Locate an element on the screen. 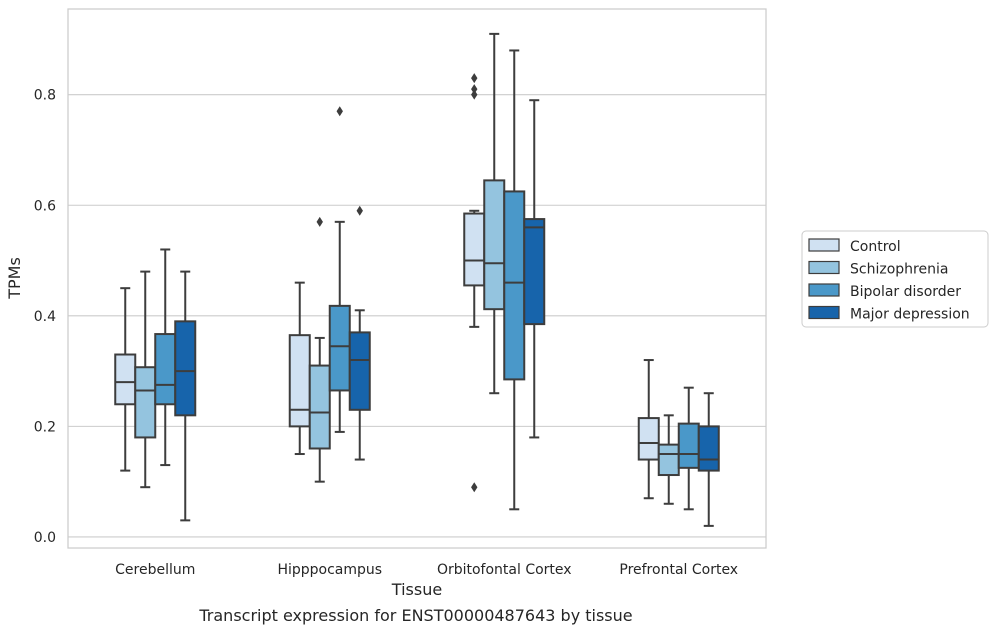 This screenshot has width=997, height=638. legend-label: Schizophrenia is located at coordinates (899, 270).